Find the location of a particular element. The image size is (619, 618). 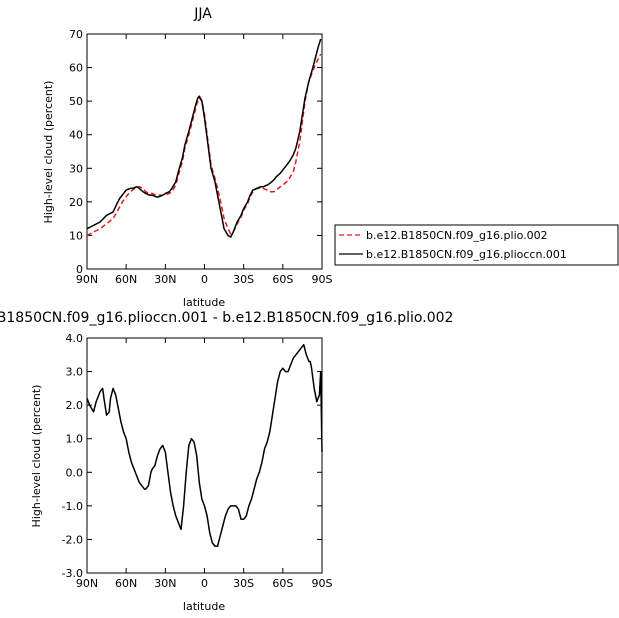

y-tick-label: 60 is located at coordinates (76, 68).